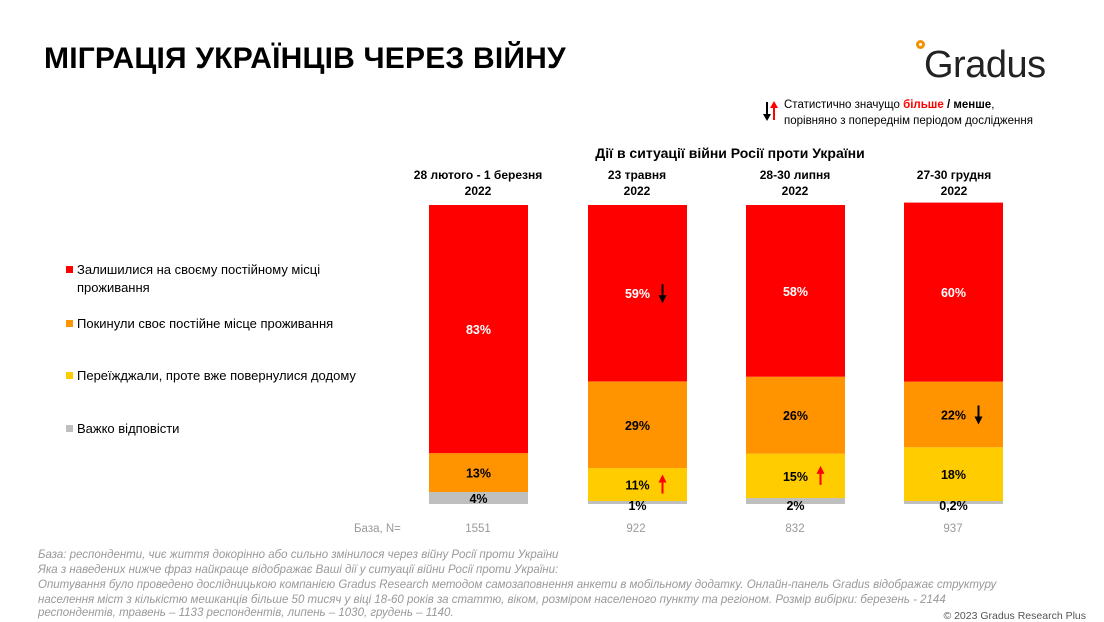 The height and width of the screenshot is (622, 1104). What do you see at coordinates (69, 269) in the screenshot?
I see `legend-swatch-red` at bounding box center [69, 269].